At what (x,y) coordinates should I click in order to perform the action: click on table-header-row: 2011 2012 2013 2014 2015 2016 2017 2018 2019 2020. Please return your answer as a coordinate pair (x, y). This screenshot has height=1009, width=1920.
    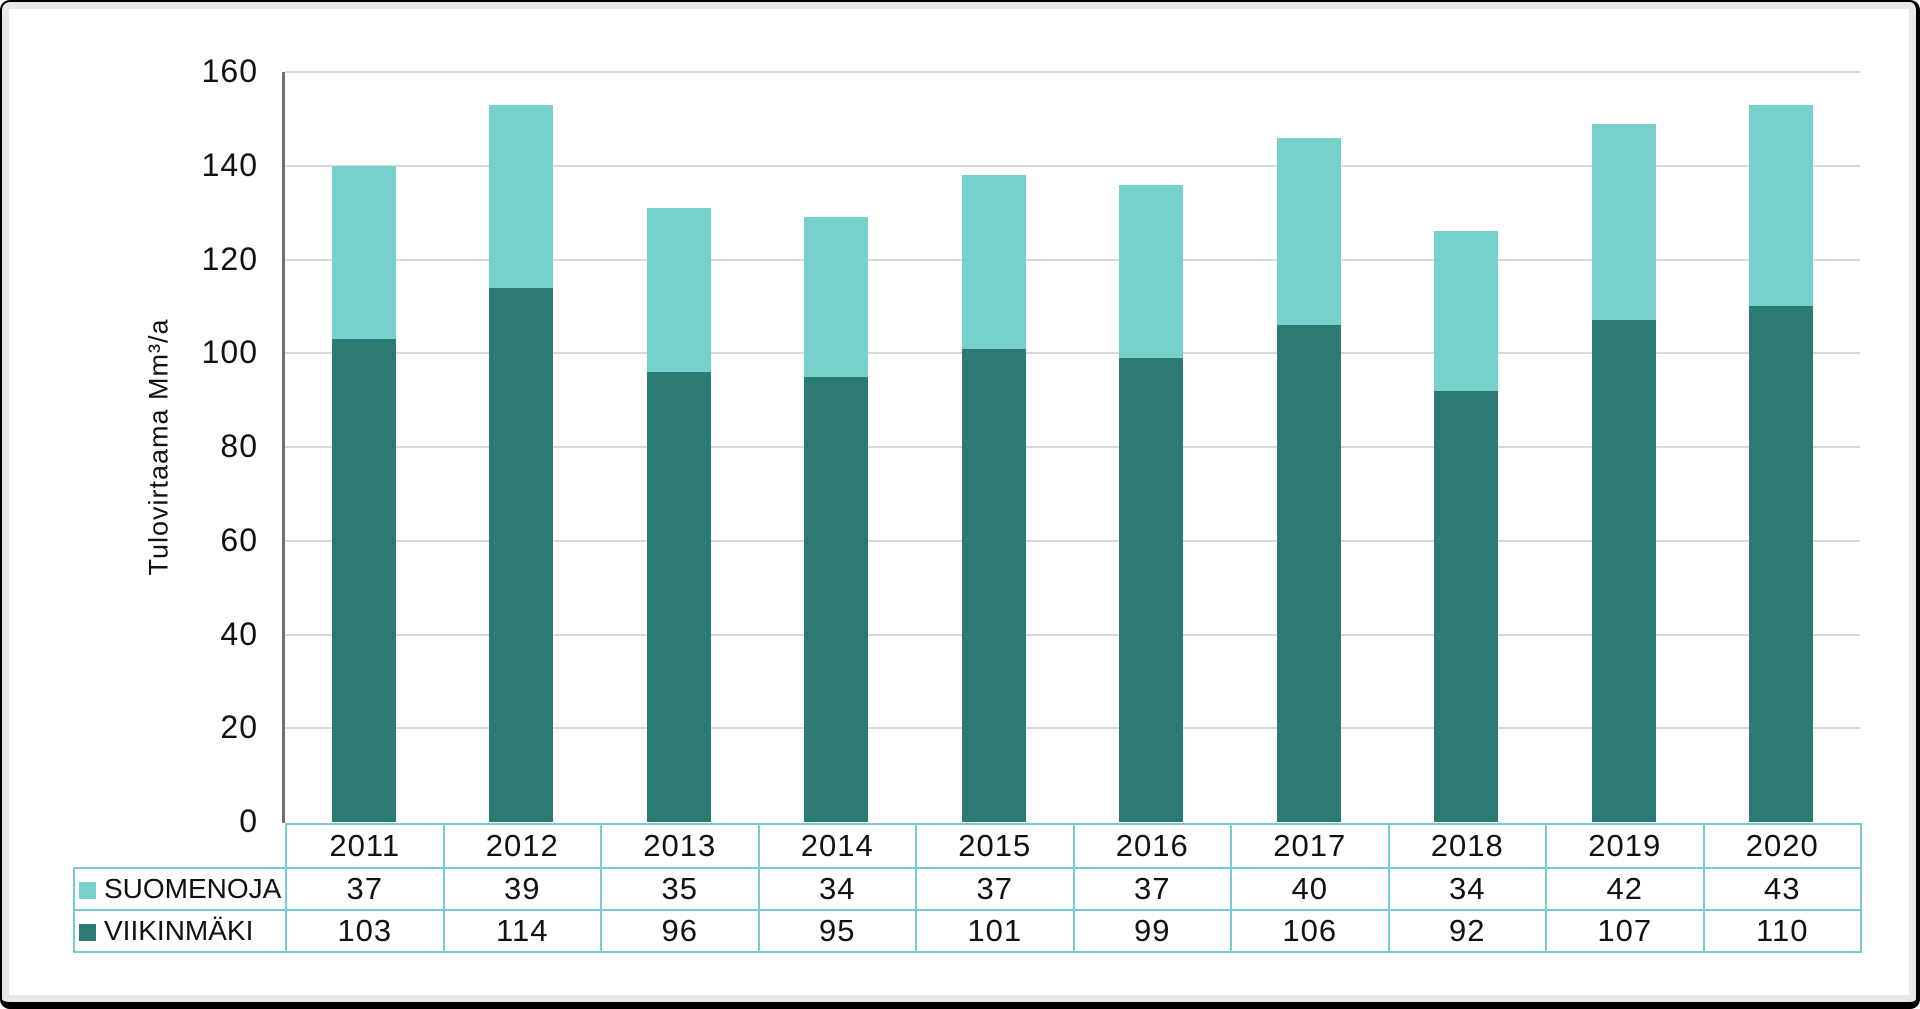
    Looking at the image, I should click on (968, 846).